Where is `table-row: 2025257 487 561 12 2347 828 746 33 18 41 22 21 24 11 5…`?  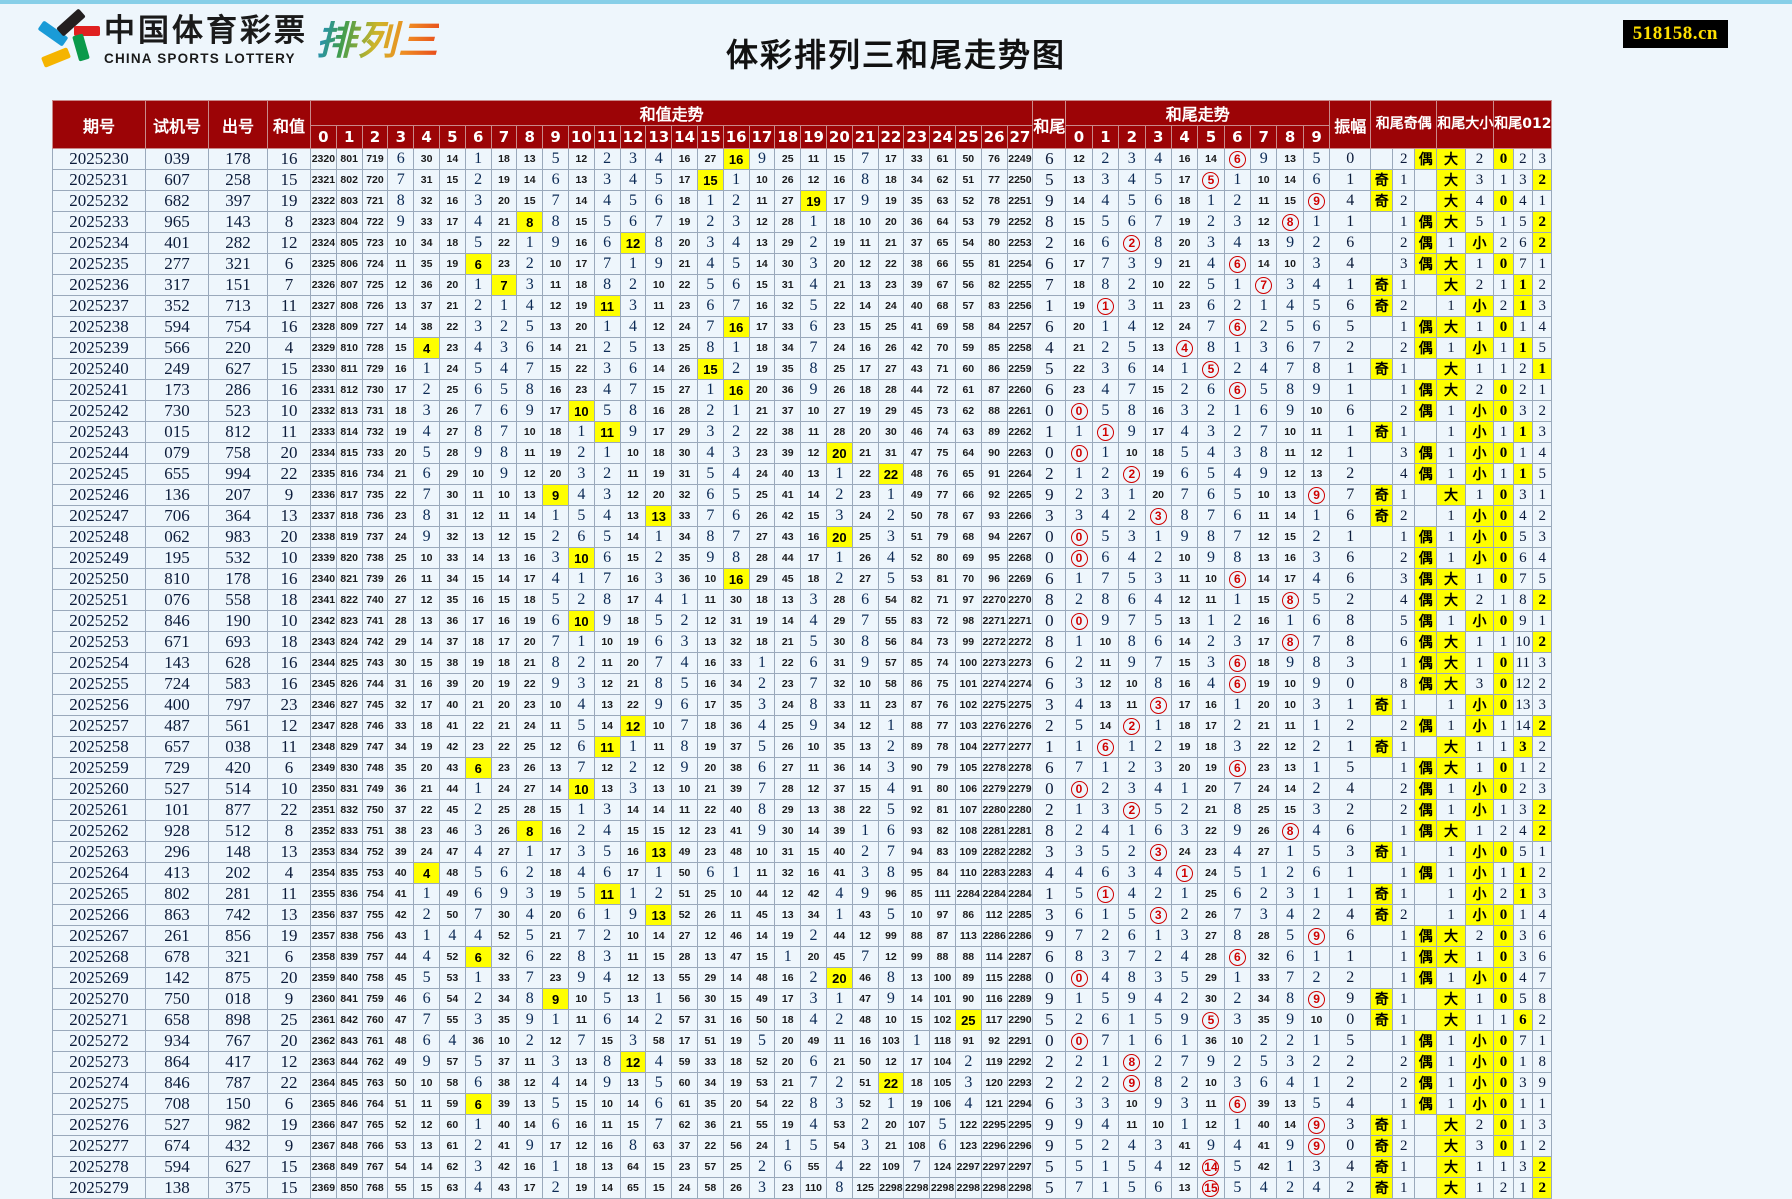 table-row: 2025257 487 561 12 2347 828 746 33 18 41 22 21 24 11 5… is located at coordinates (802, 726).